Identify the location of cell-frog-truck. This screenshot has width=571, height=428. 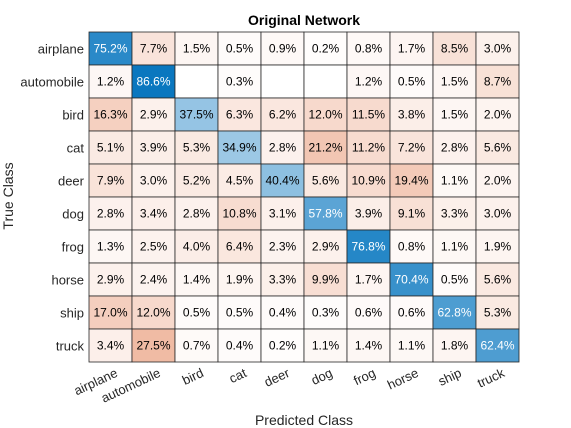
(497, 246).